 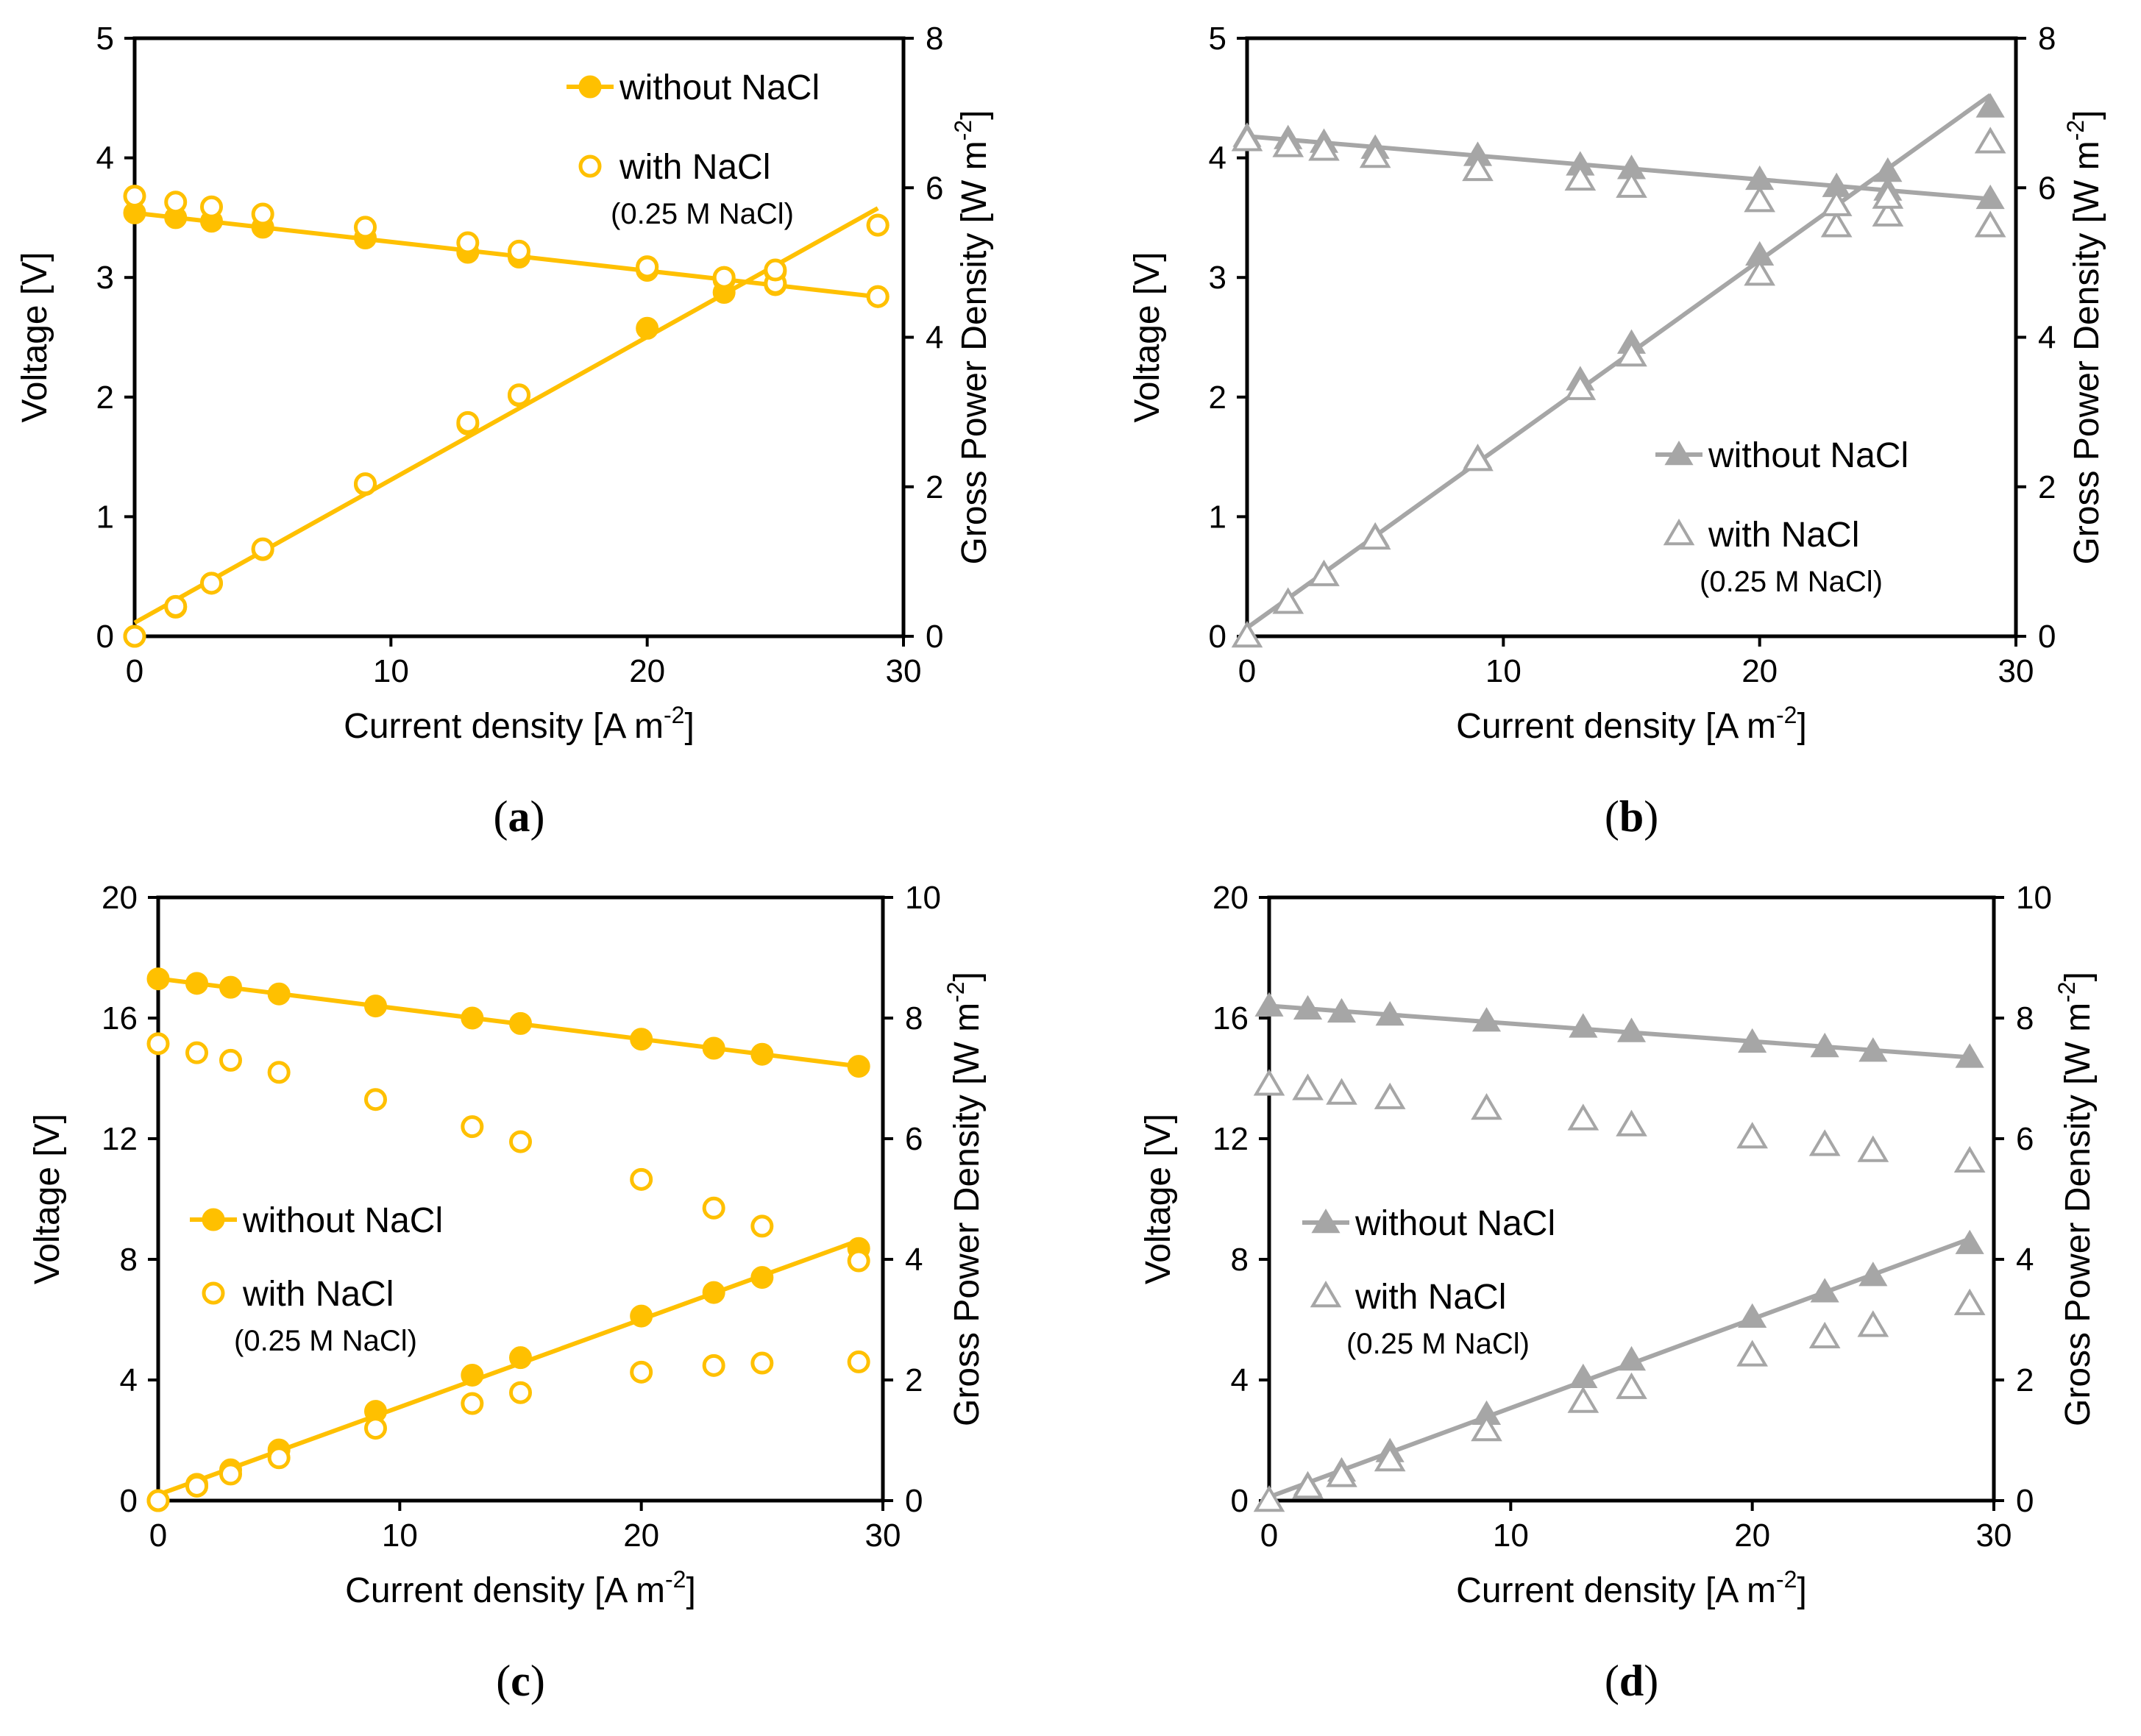 I want to click on plot-frame, so click(x=519, y=337).